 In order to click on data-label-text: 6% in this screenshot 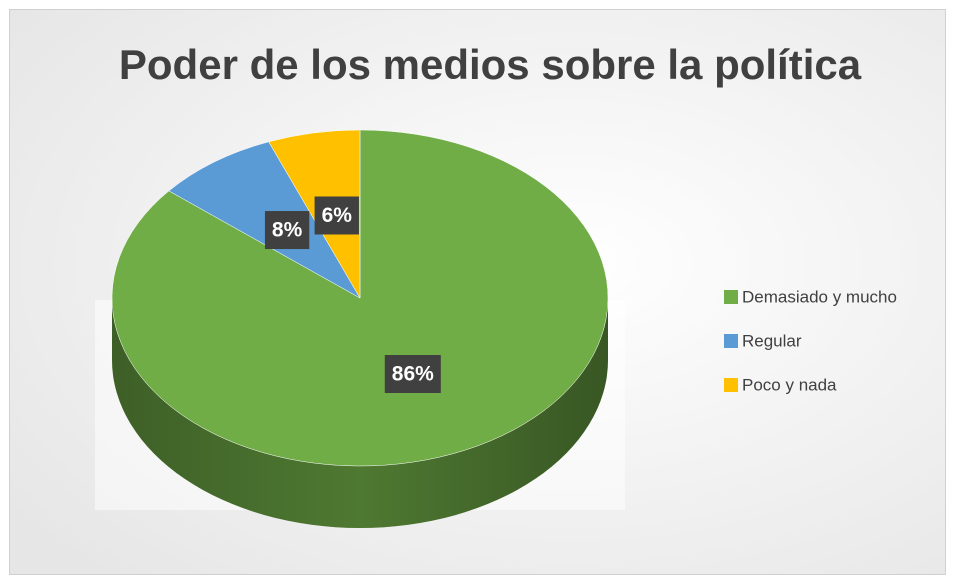, I will do `click(337, 215)`.